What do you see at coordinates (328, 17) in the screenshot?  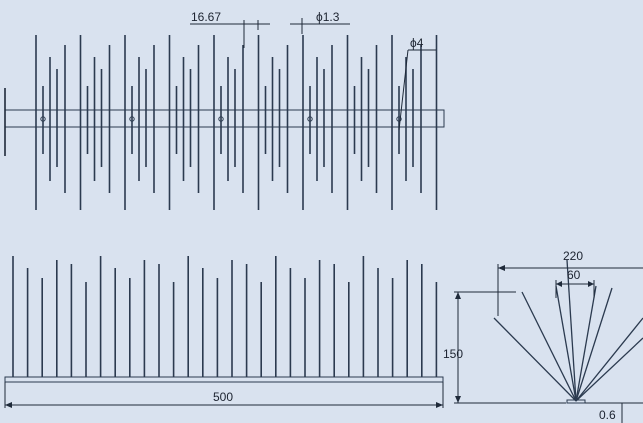 I see `wire-diameter-label: ϕ1.3` at bounding box center [328, 17].